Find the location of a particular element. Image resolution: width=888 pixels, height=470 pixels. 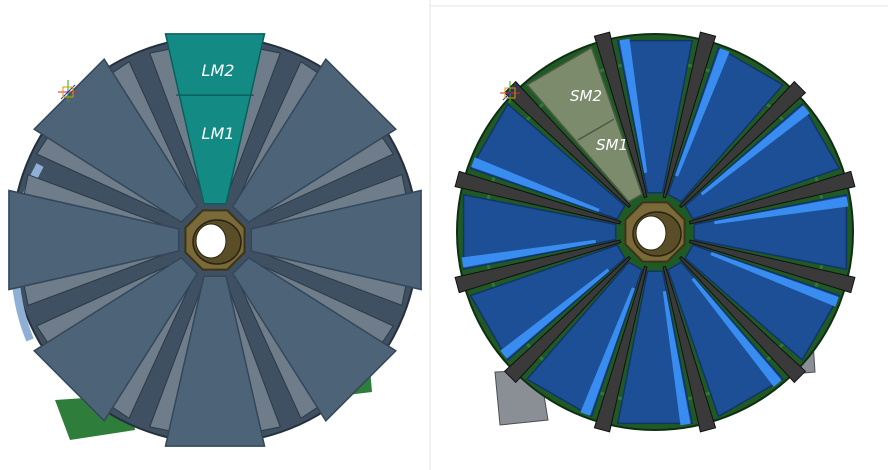

label-lm1: LM1 is located at coordinates (218, 133).